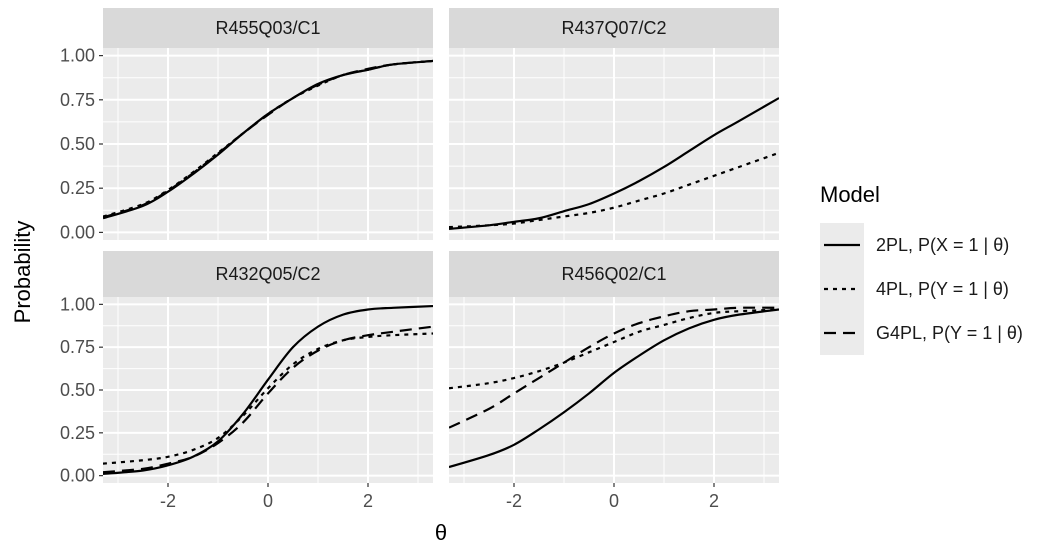 The height and width of the screenshot is (550, 1064). I want to click on panel-r455q03-c1: R455Q03/C1 0.00 0.25 0.50 0.75 1.00, so click(246, 125).